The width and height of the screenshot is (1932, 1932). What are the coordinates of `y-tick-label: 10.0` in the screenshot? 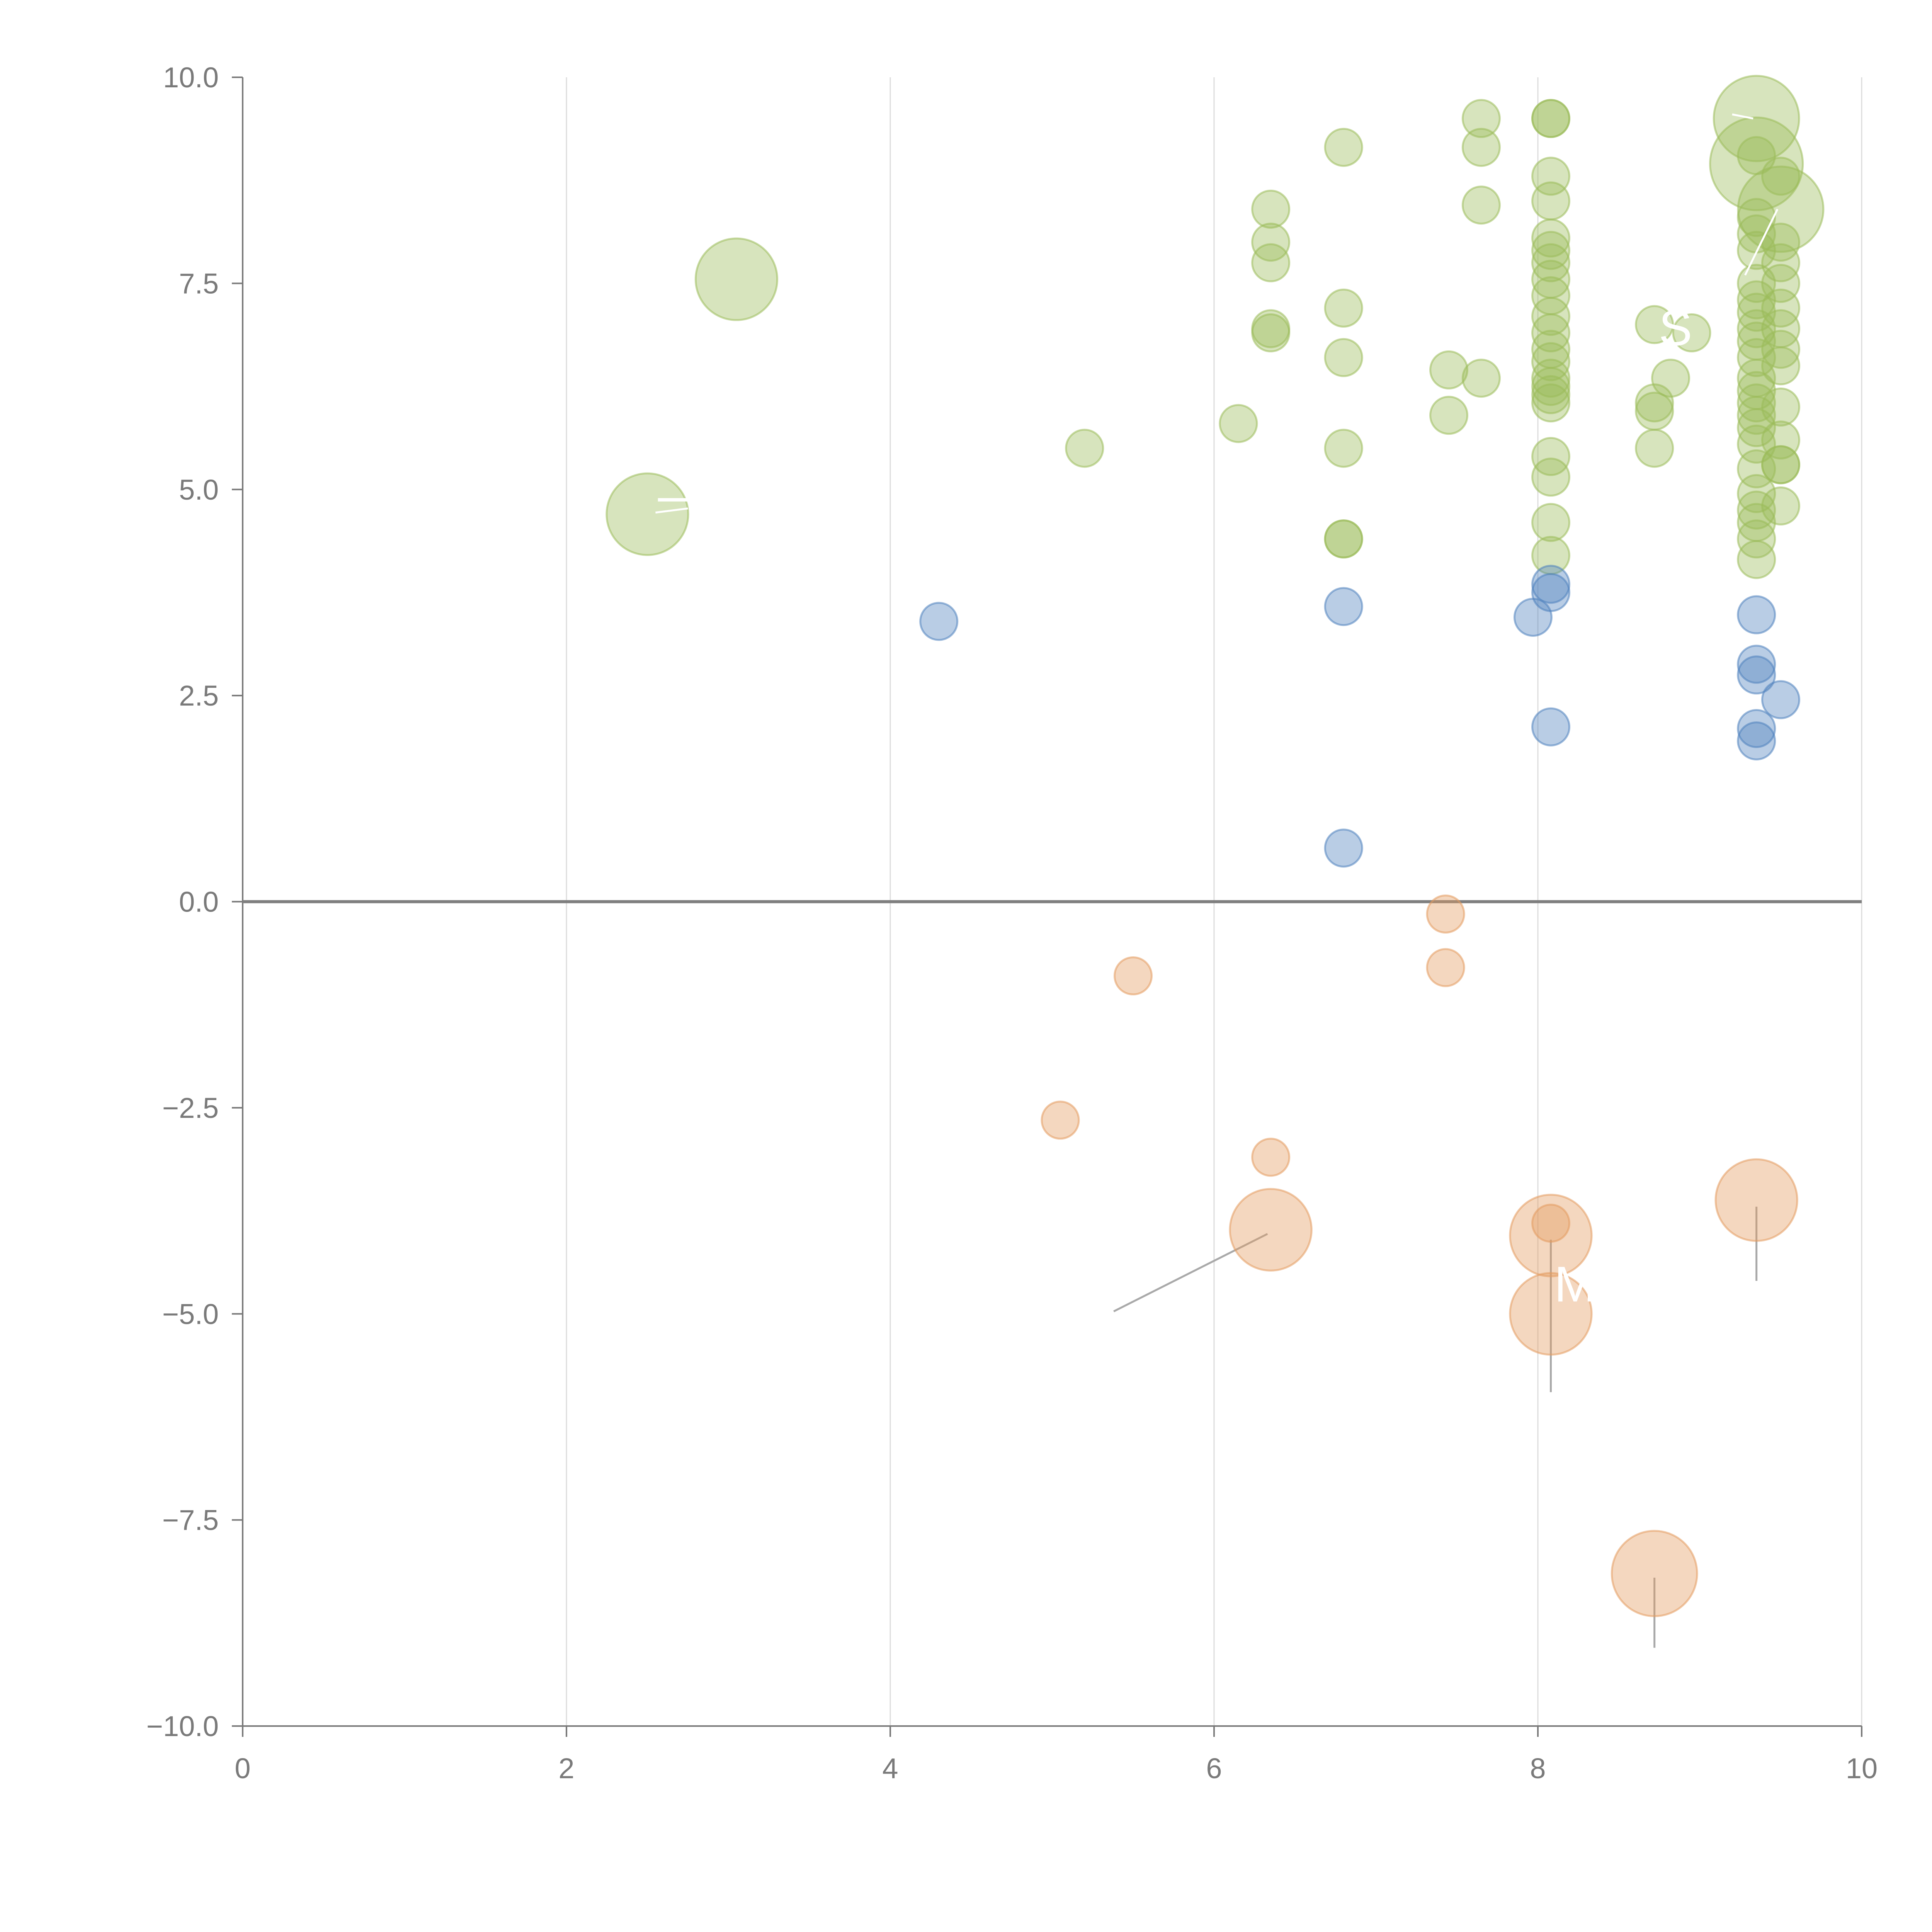 It's located at (191, 78).